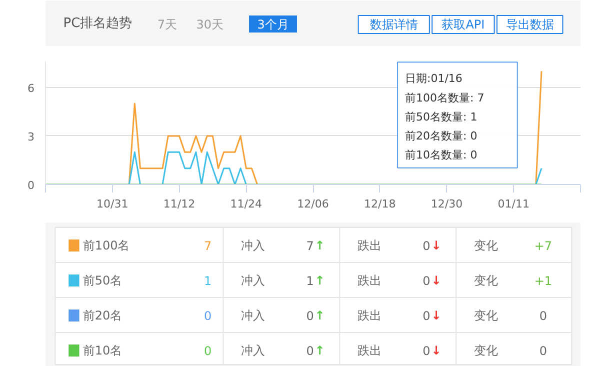 This screenshot has height=366, width=602. I want to click on x-tick-label: 12/06, so click(313, 204).